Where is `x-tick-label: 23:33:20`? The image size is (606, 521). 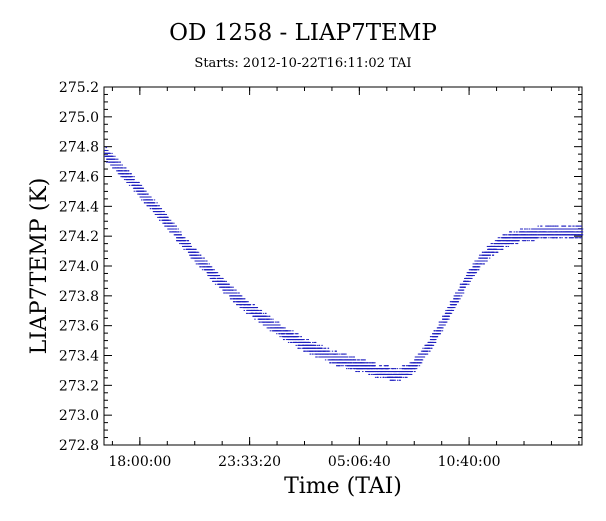 x-tick-label: 23:33:20 is located at coordinates (249, 462).